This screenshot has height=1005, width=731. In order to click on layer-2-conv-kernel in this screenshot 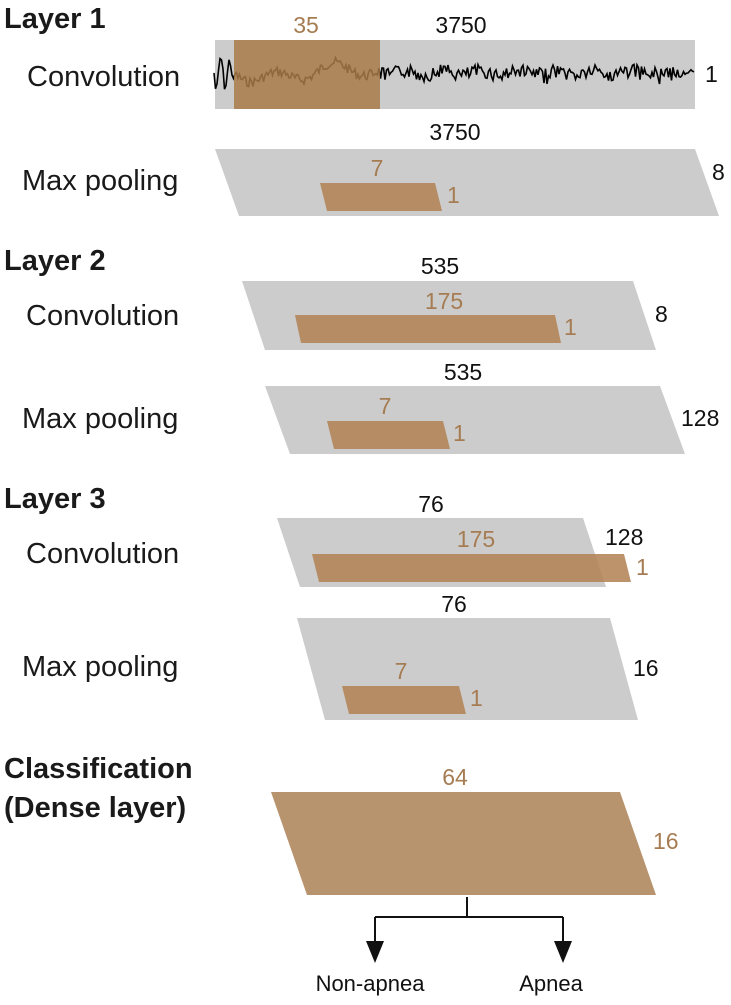, I will do `click(428, 329)`.